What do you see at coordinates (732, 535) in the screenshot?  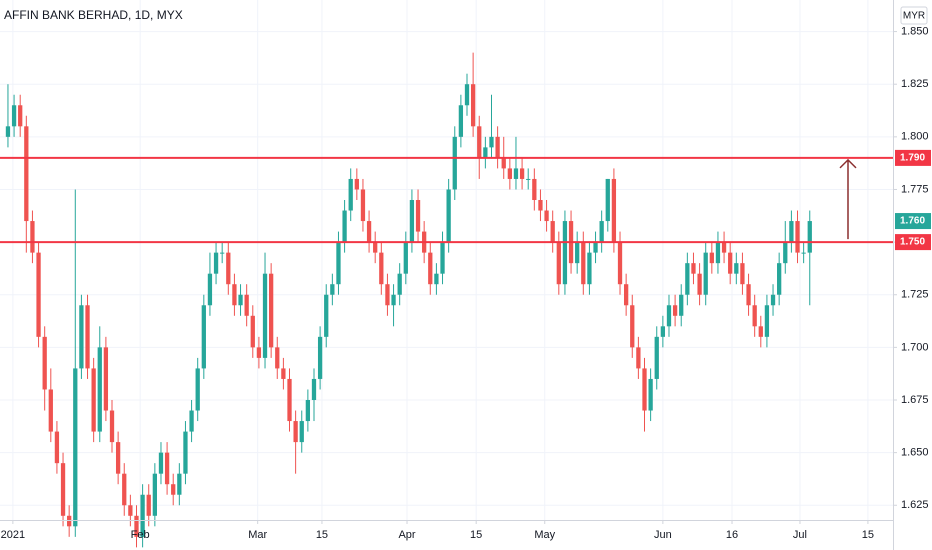 I see `x-tick-label: 16` at bounding box center [732, 535].